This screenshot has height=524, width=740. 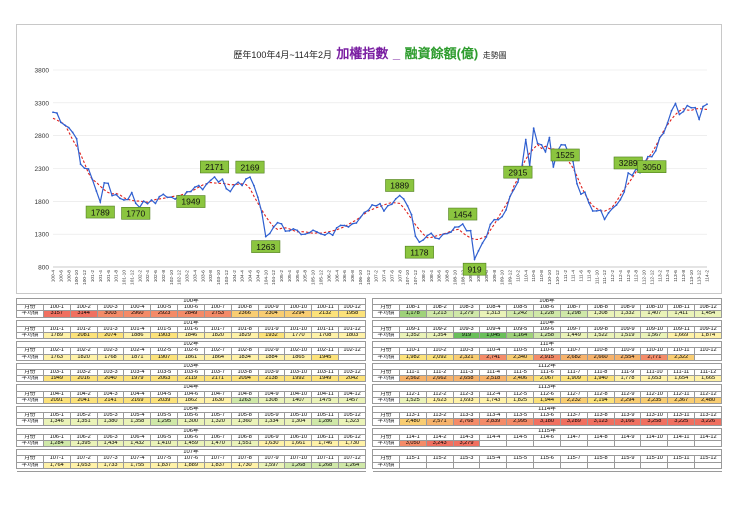 I want to click on title-sep: _, so click(x=396, y=53).